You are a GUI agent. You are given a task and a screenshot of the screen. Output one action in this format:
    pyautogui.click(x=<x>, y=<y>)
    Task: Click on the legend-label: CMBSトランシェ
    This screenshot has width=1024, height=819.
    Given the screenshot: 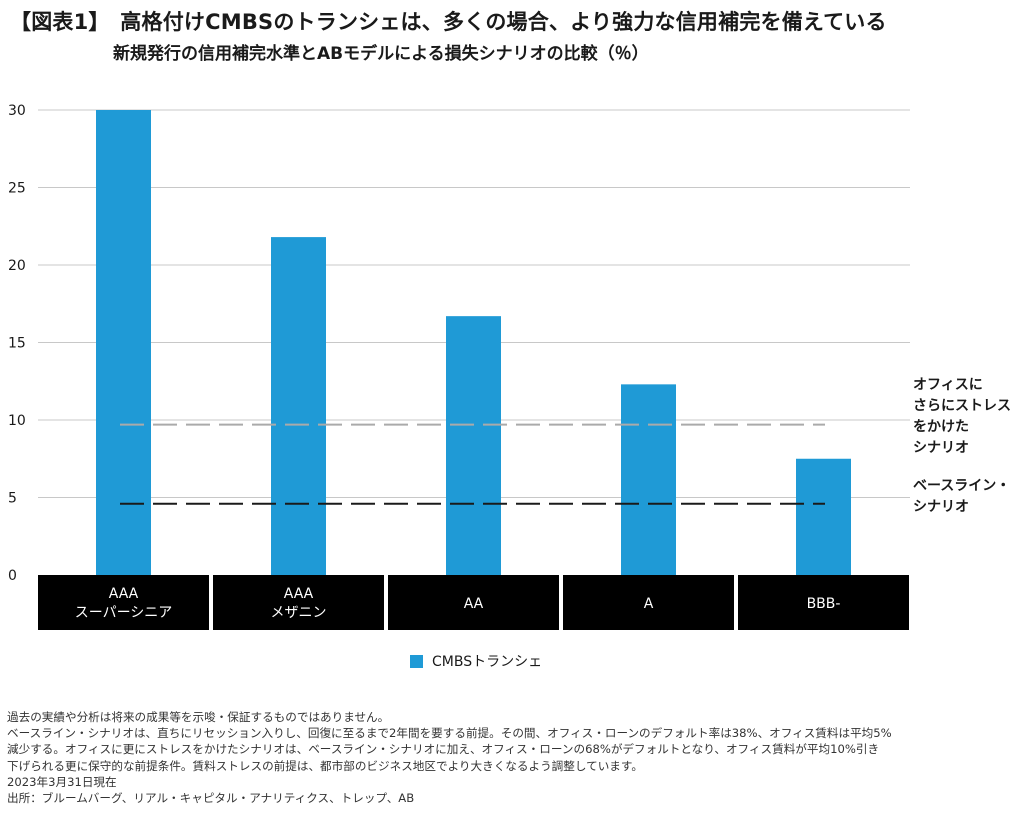 What is the action you would take?
    pyautogui.click(x=487, y=662)
    